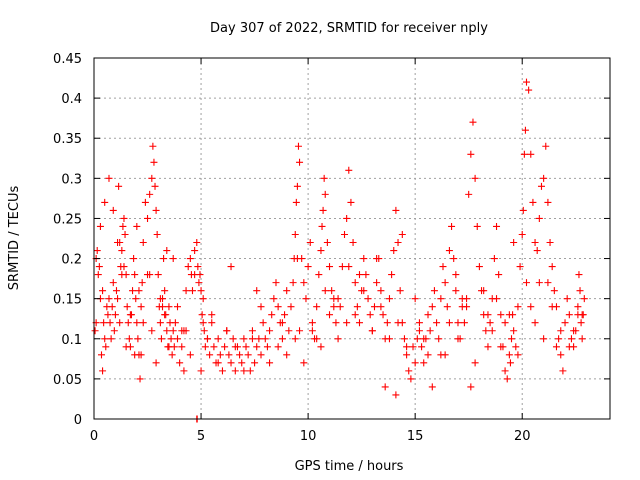 This screenshot has width=640, height=480. What do you see at coordinates (201, 436) in the screenshot?
I see `x-tick-label: 5` at bounding box center [201, 436].